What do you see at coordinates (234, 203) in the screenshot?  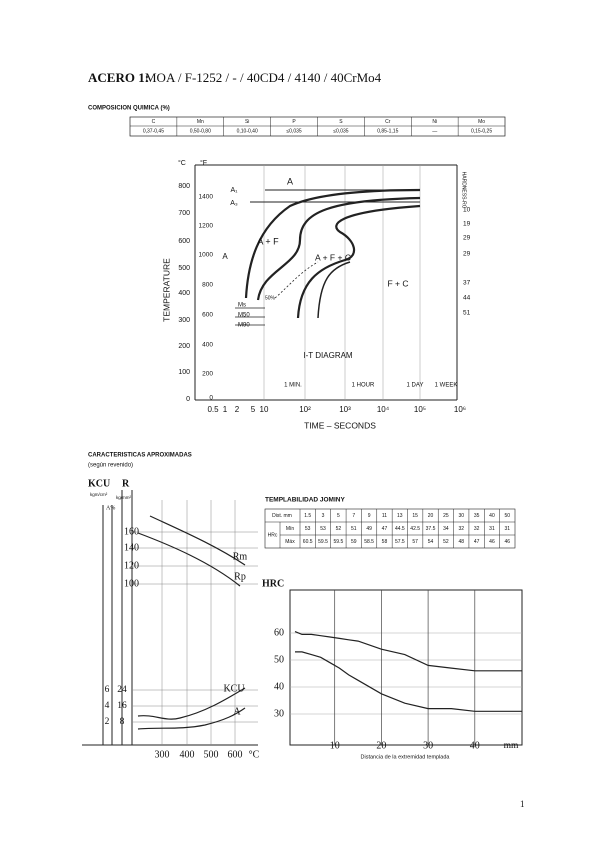 I see `region-label: A₃` at bounding box center [234, 203].